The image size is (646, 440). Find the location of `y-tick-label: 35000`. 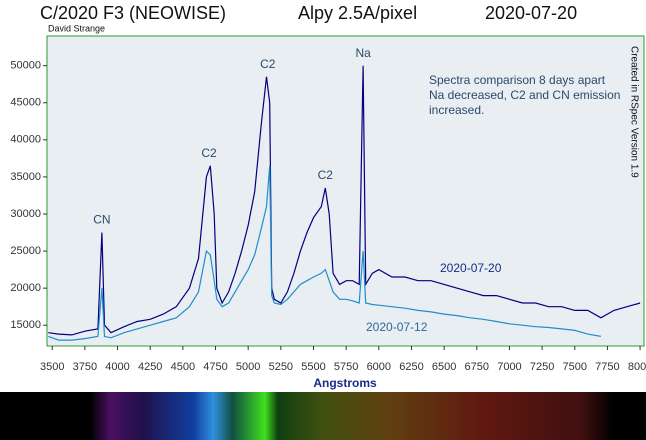

y-tick-label: 35000 is located at coordinates (25, 177).